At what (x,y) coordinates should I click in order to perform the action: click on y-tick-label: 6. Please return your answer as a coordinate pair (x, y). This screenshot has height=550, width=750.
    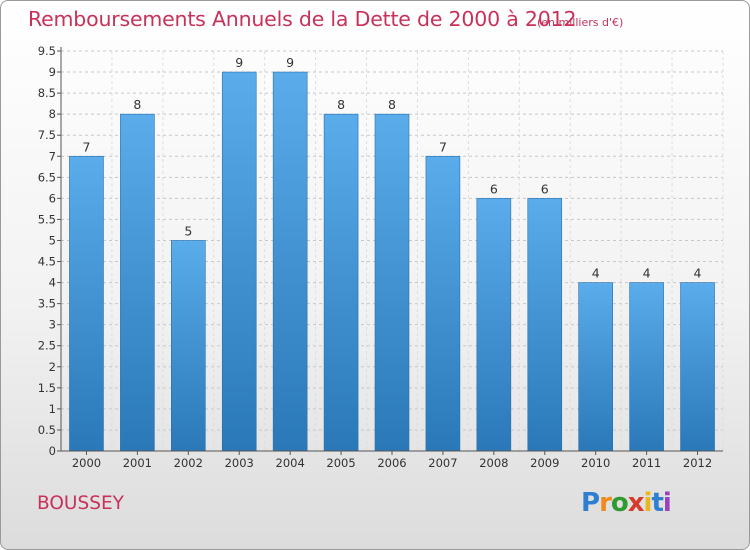
    Looking at the image, I should click on (52, 198).